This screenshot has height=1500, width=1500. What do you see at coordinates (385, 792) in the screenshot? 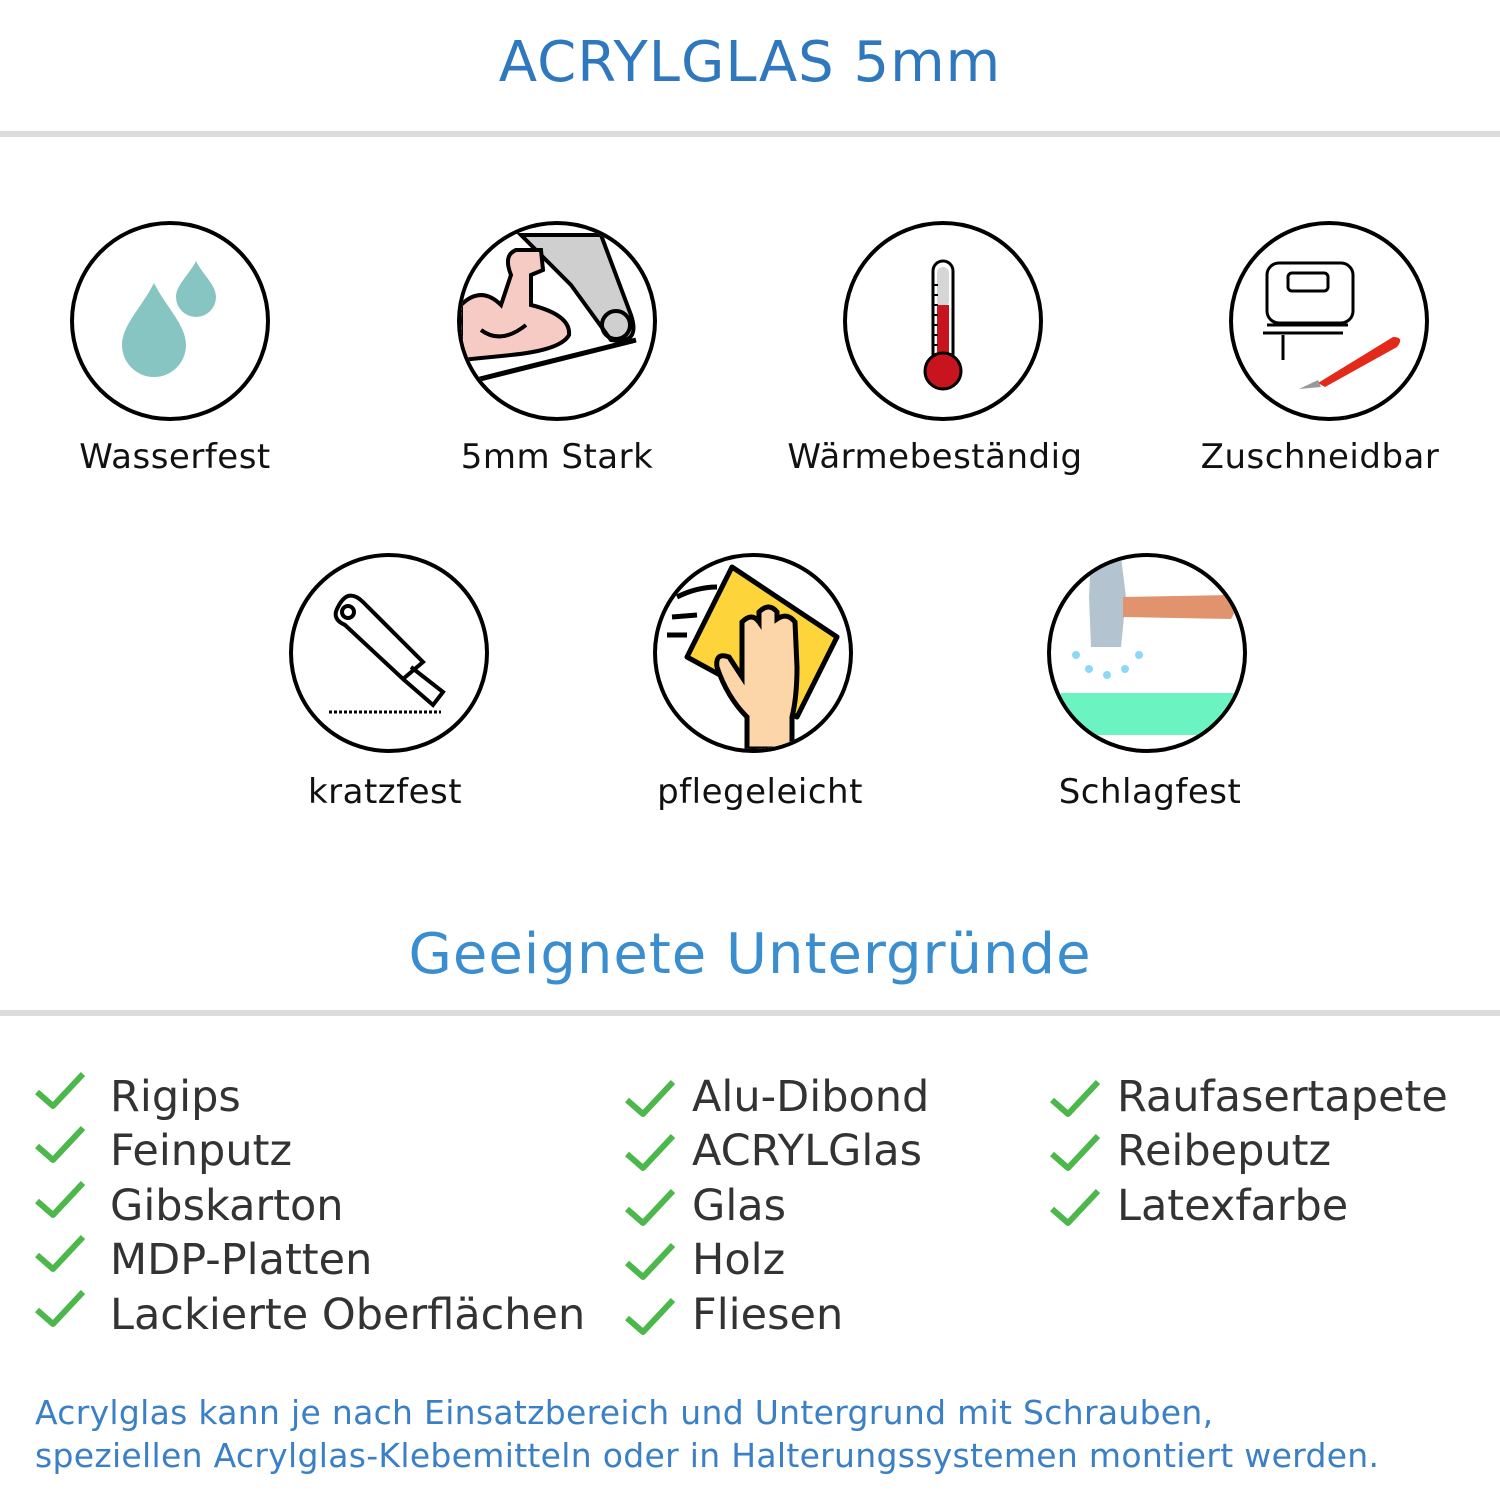
I see `feature-label: kratzfest` at bounding box center [385, 792].